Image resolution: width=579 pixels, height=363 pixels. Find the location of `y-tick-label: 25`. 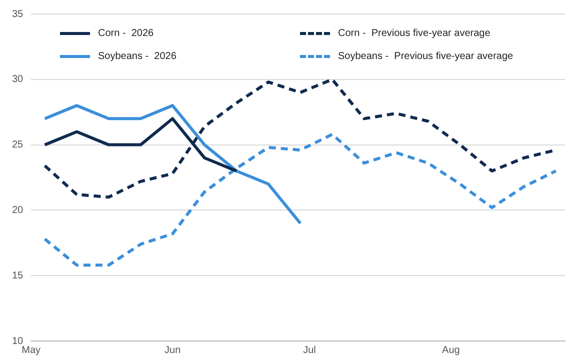

y-tick-label: 25 is located at coordinates (18, 145).